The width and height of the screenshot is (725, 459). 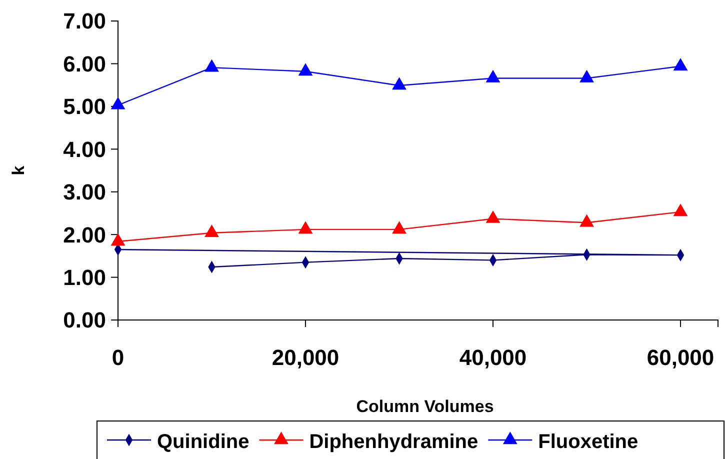 I want to click on x-tick-label: 40,000, so click(x=493, y=357).